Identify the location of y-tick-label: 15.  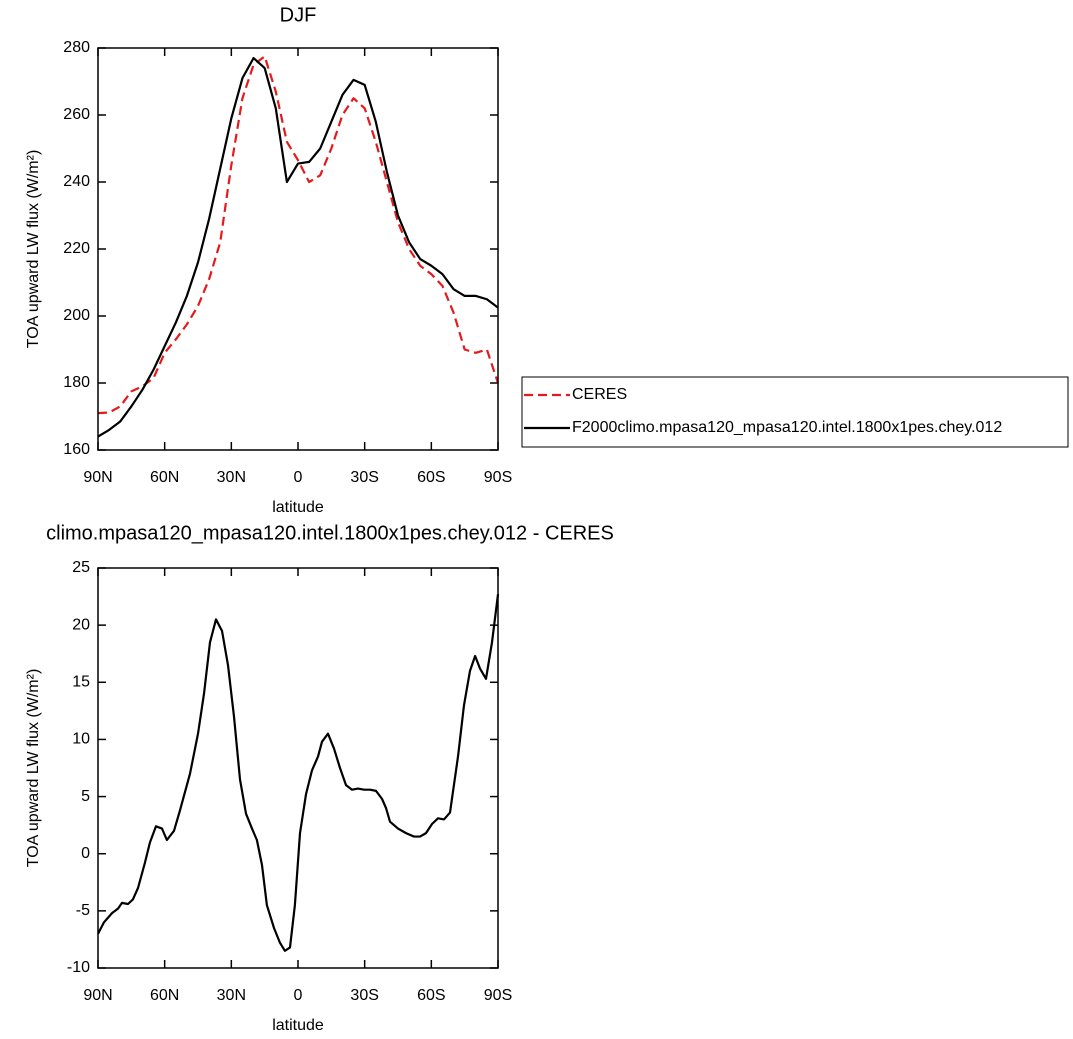
(81, 682).